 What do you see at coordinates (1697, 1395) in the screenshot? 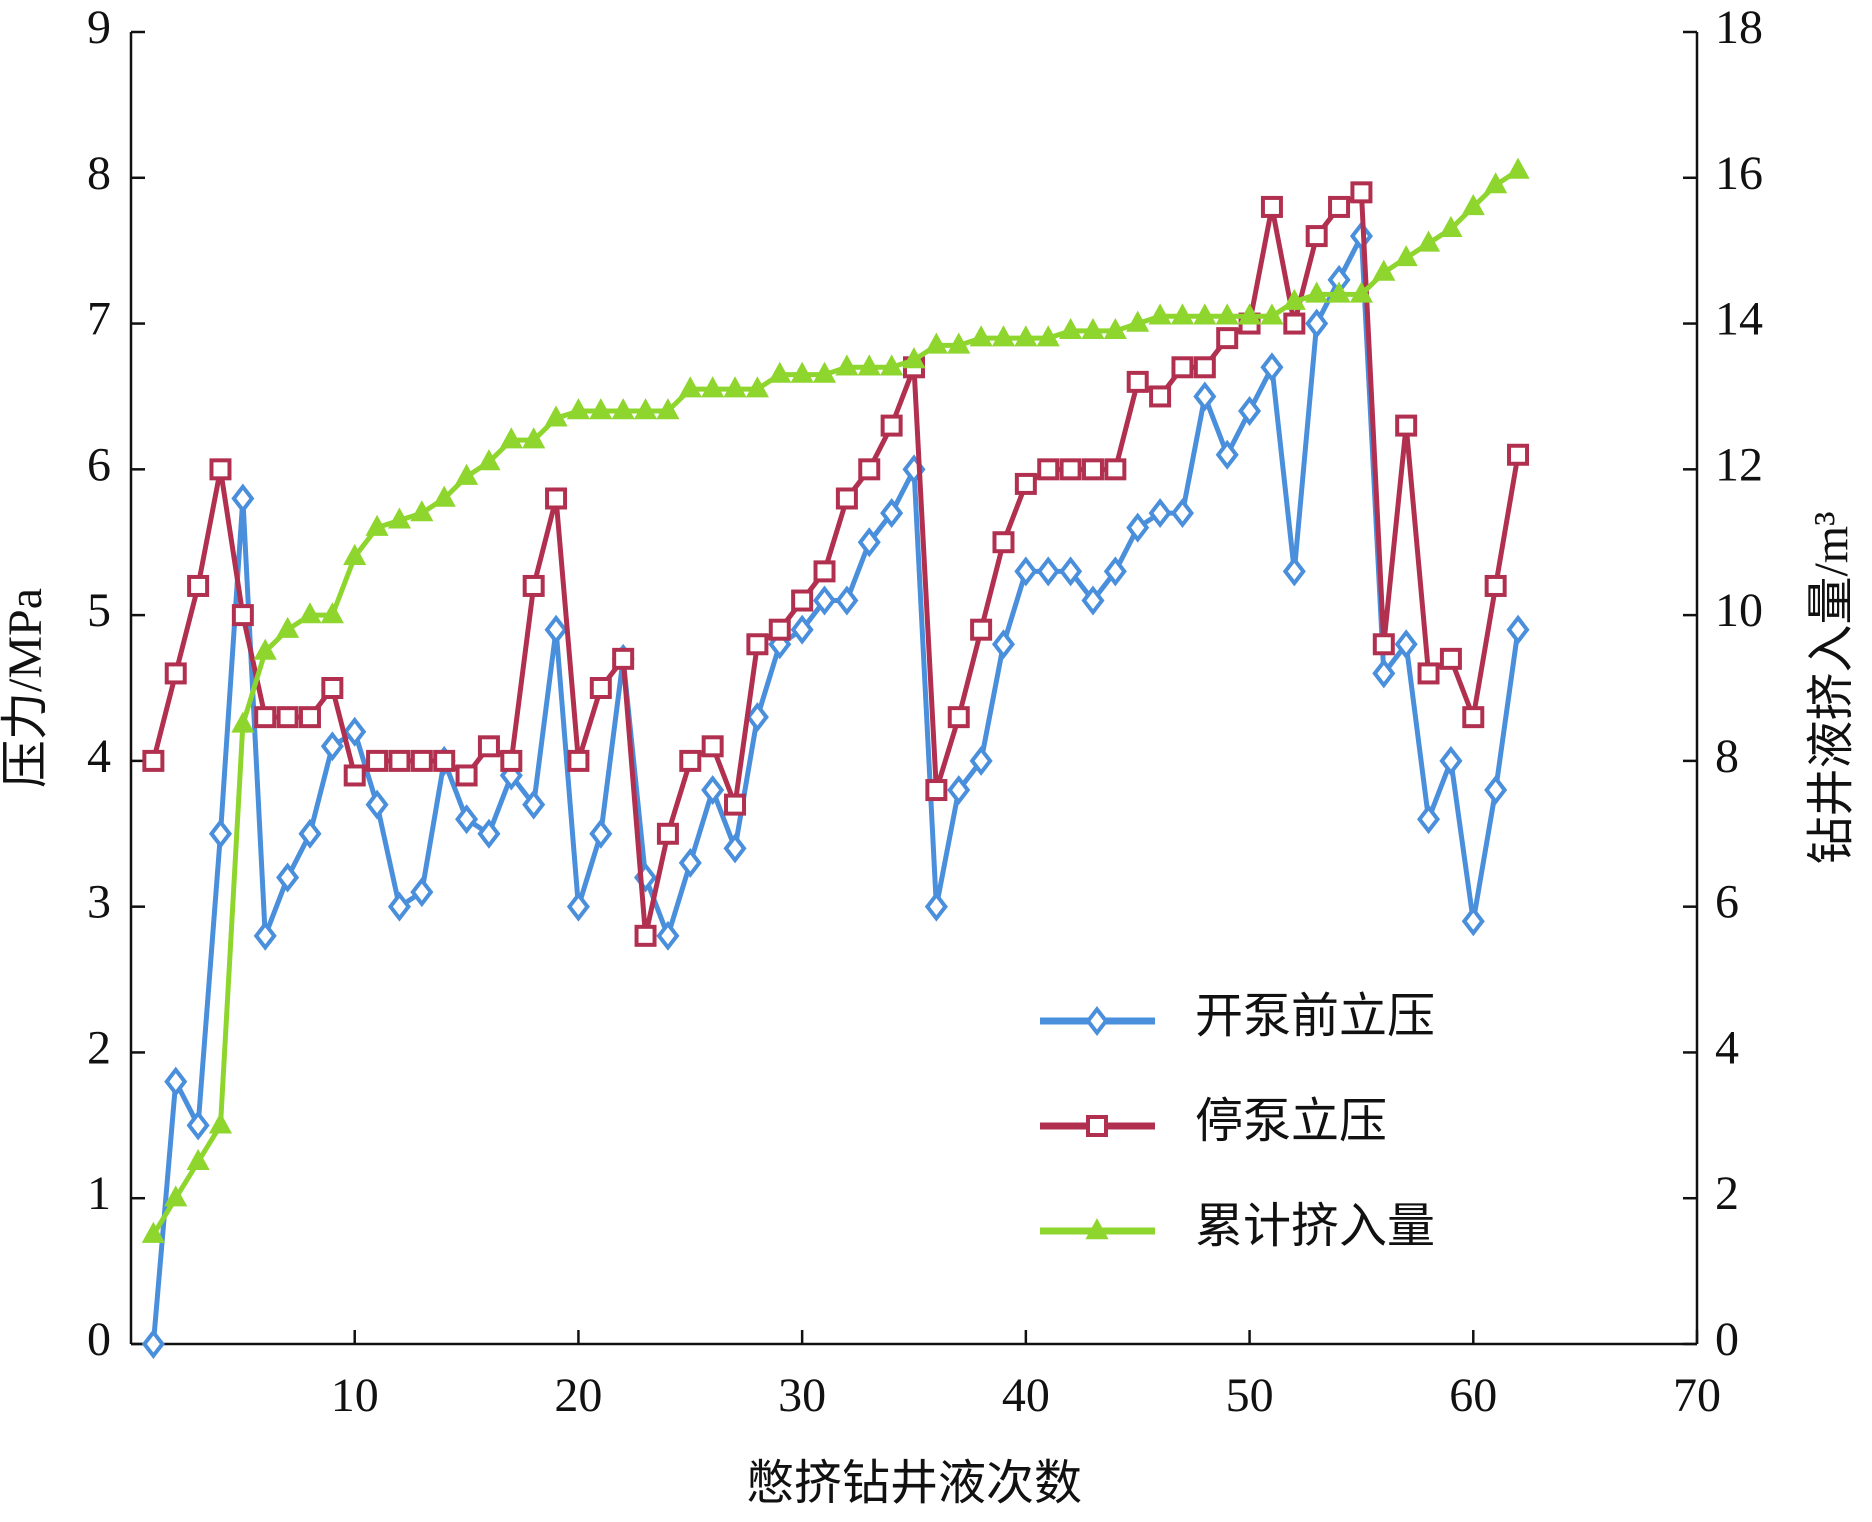
I see `x-tick-label: 70` at bounding box center [1697, 1395].